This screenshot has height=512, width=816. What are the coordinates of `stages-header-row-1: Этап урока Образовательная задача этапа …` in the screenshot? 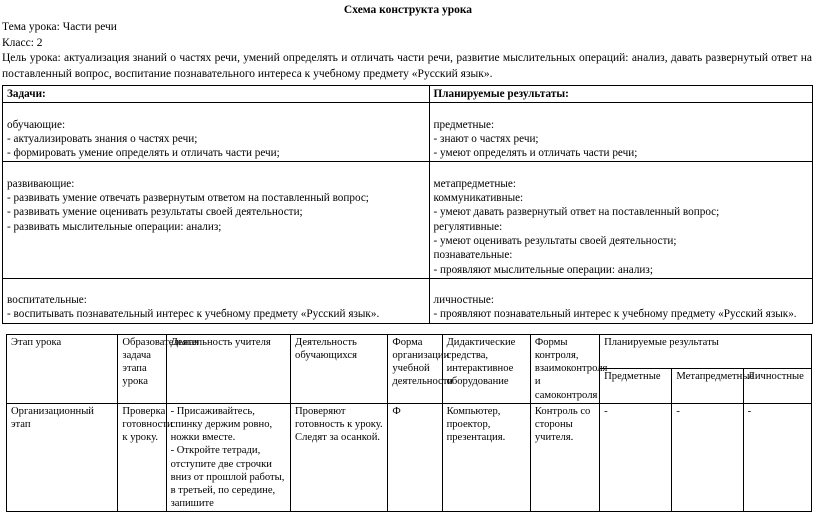 It's located at (408, 368).